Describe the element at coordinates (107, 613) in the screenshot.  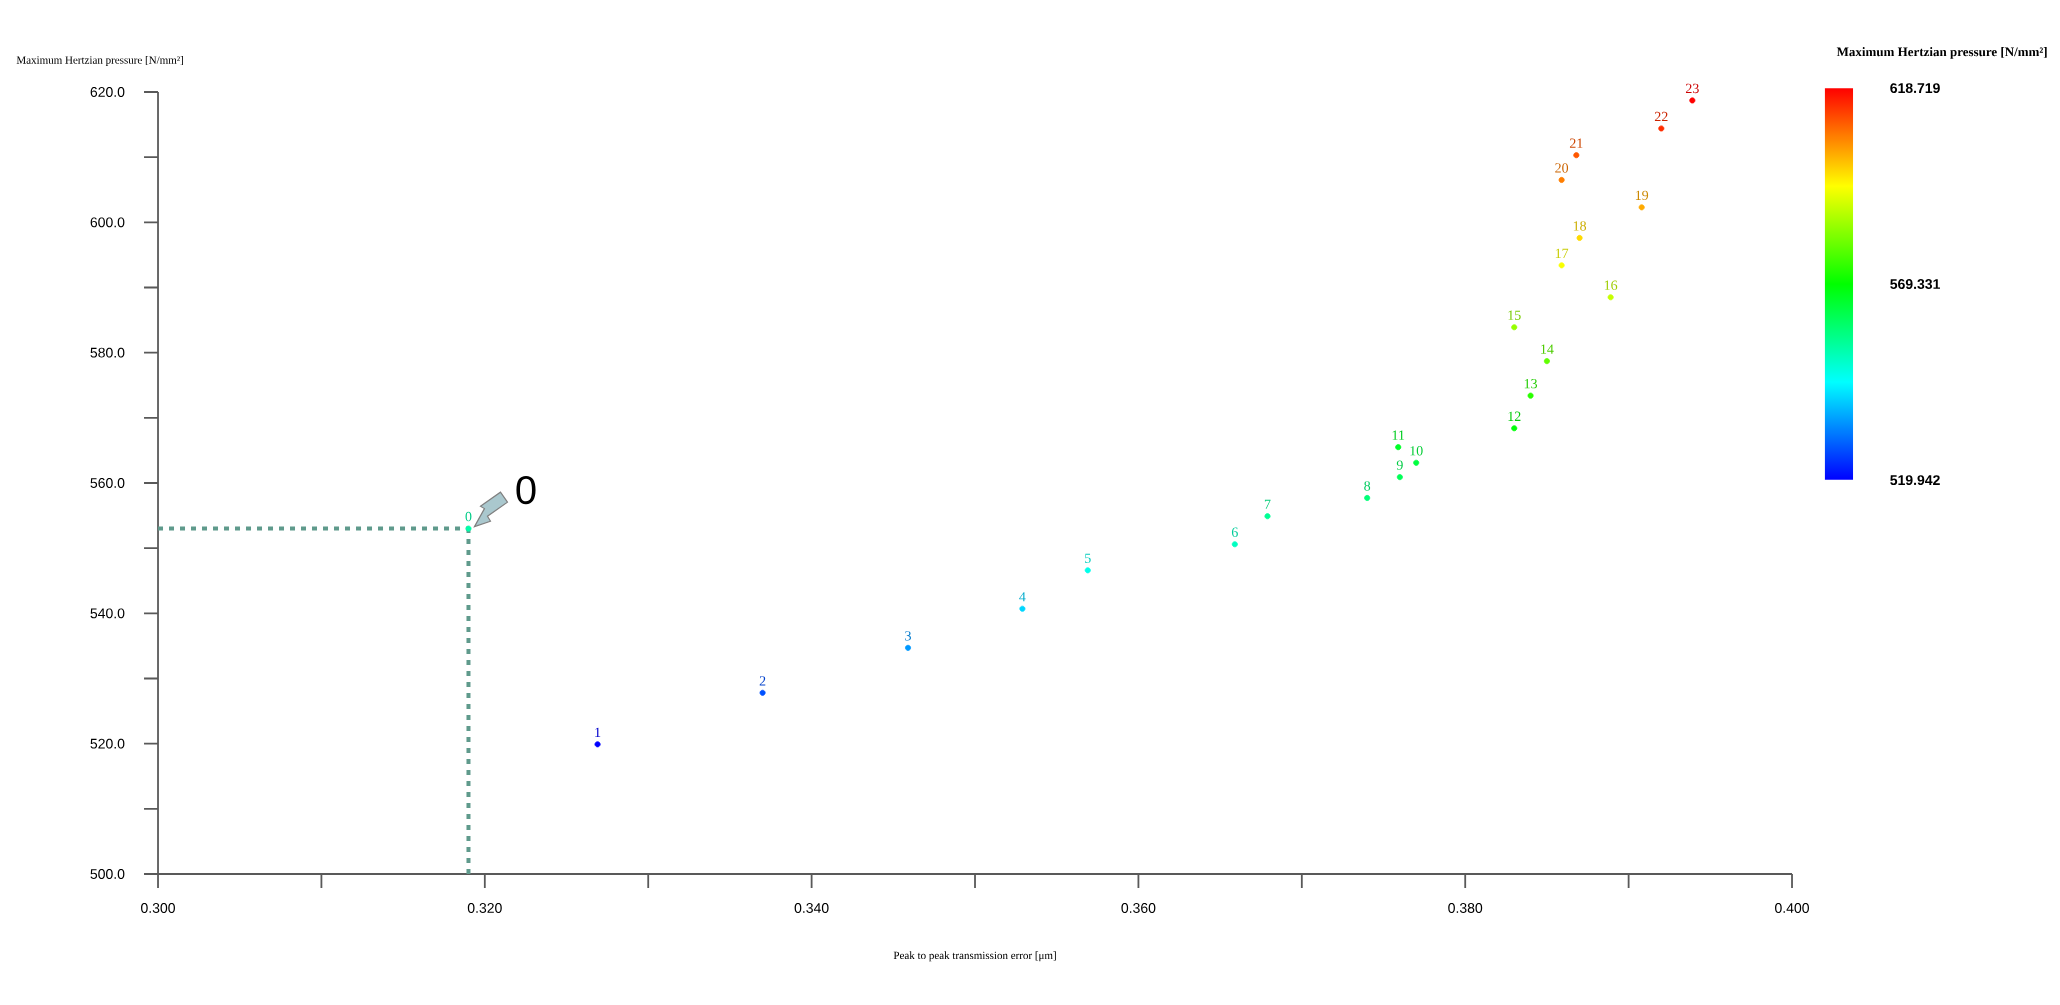
I see `y-tick-label: 540.0` at that location.